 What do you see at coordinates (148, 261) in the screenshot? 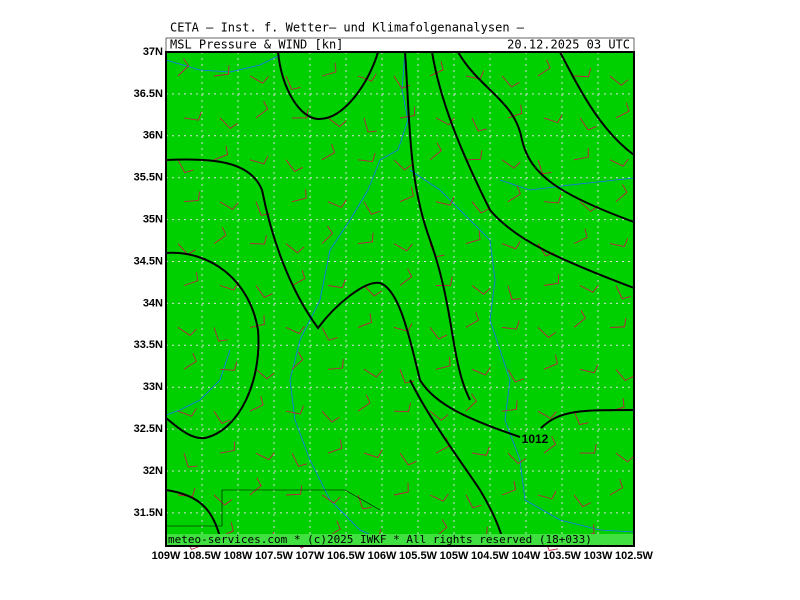
I see `lat-label: 34.5N` at bounding box center [148, 261].